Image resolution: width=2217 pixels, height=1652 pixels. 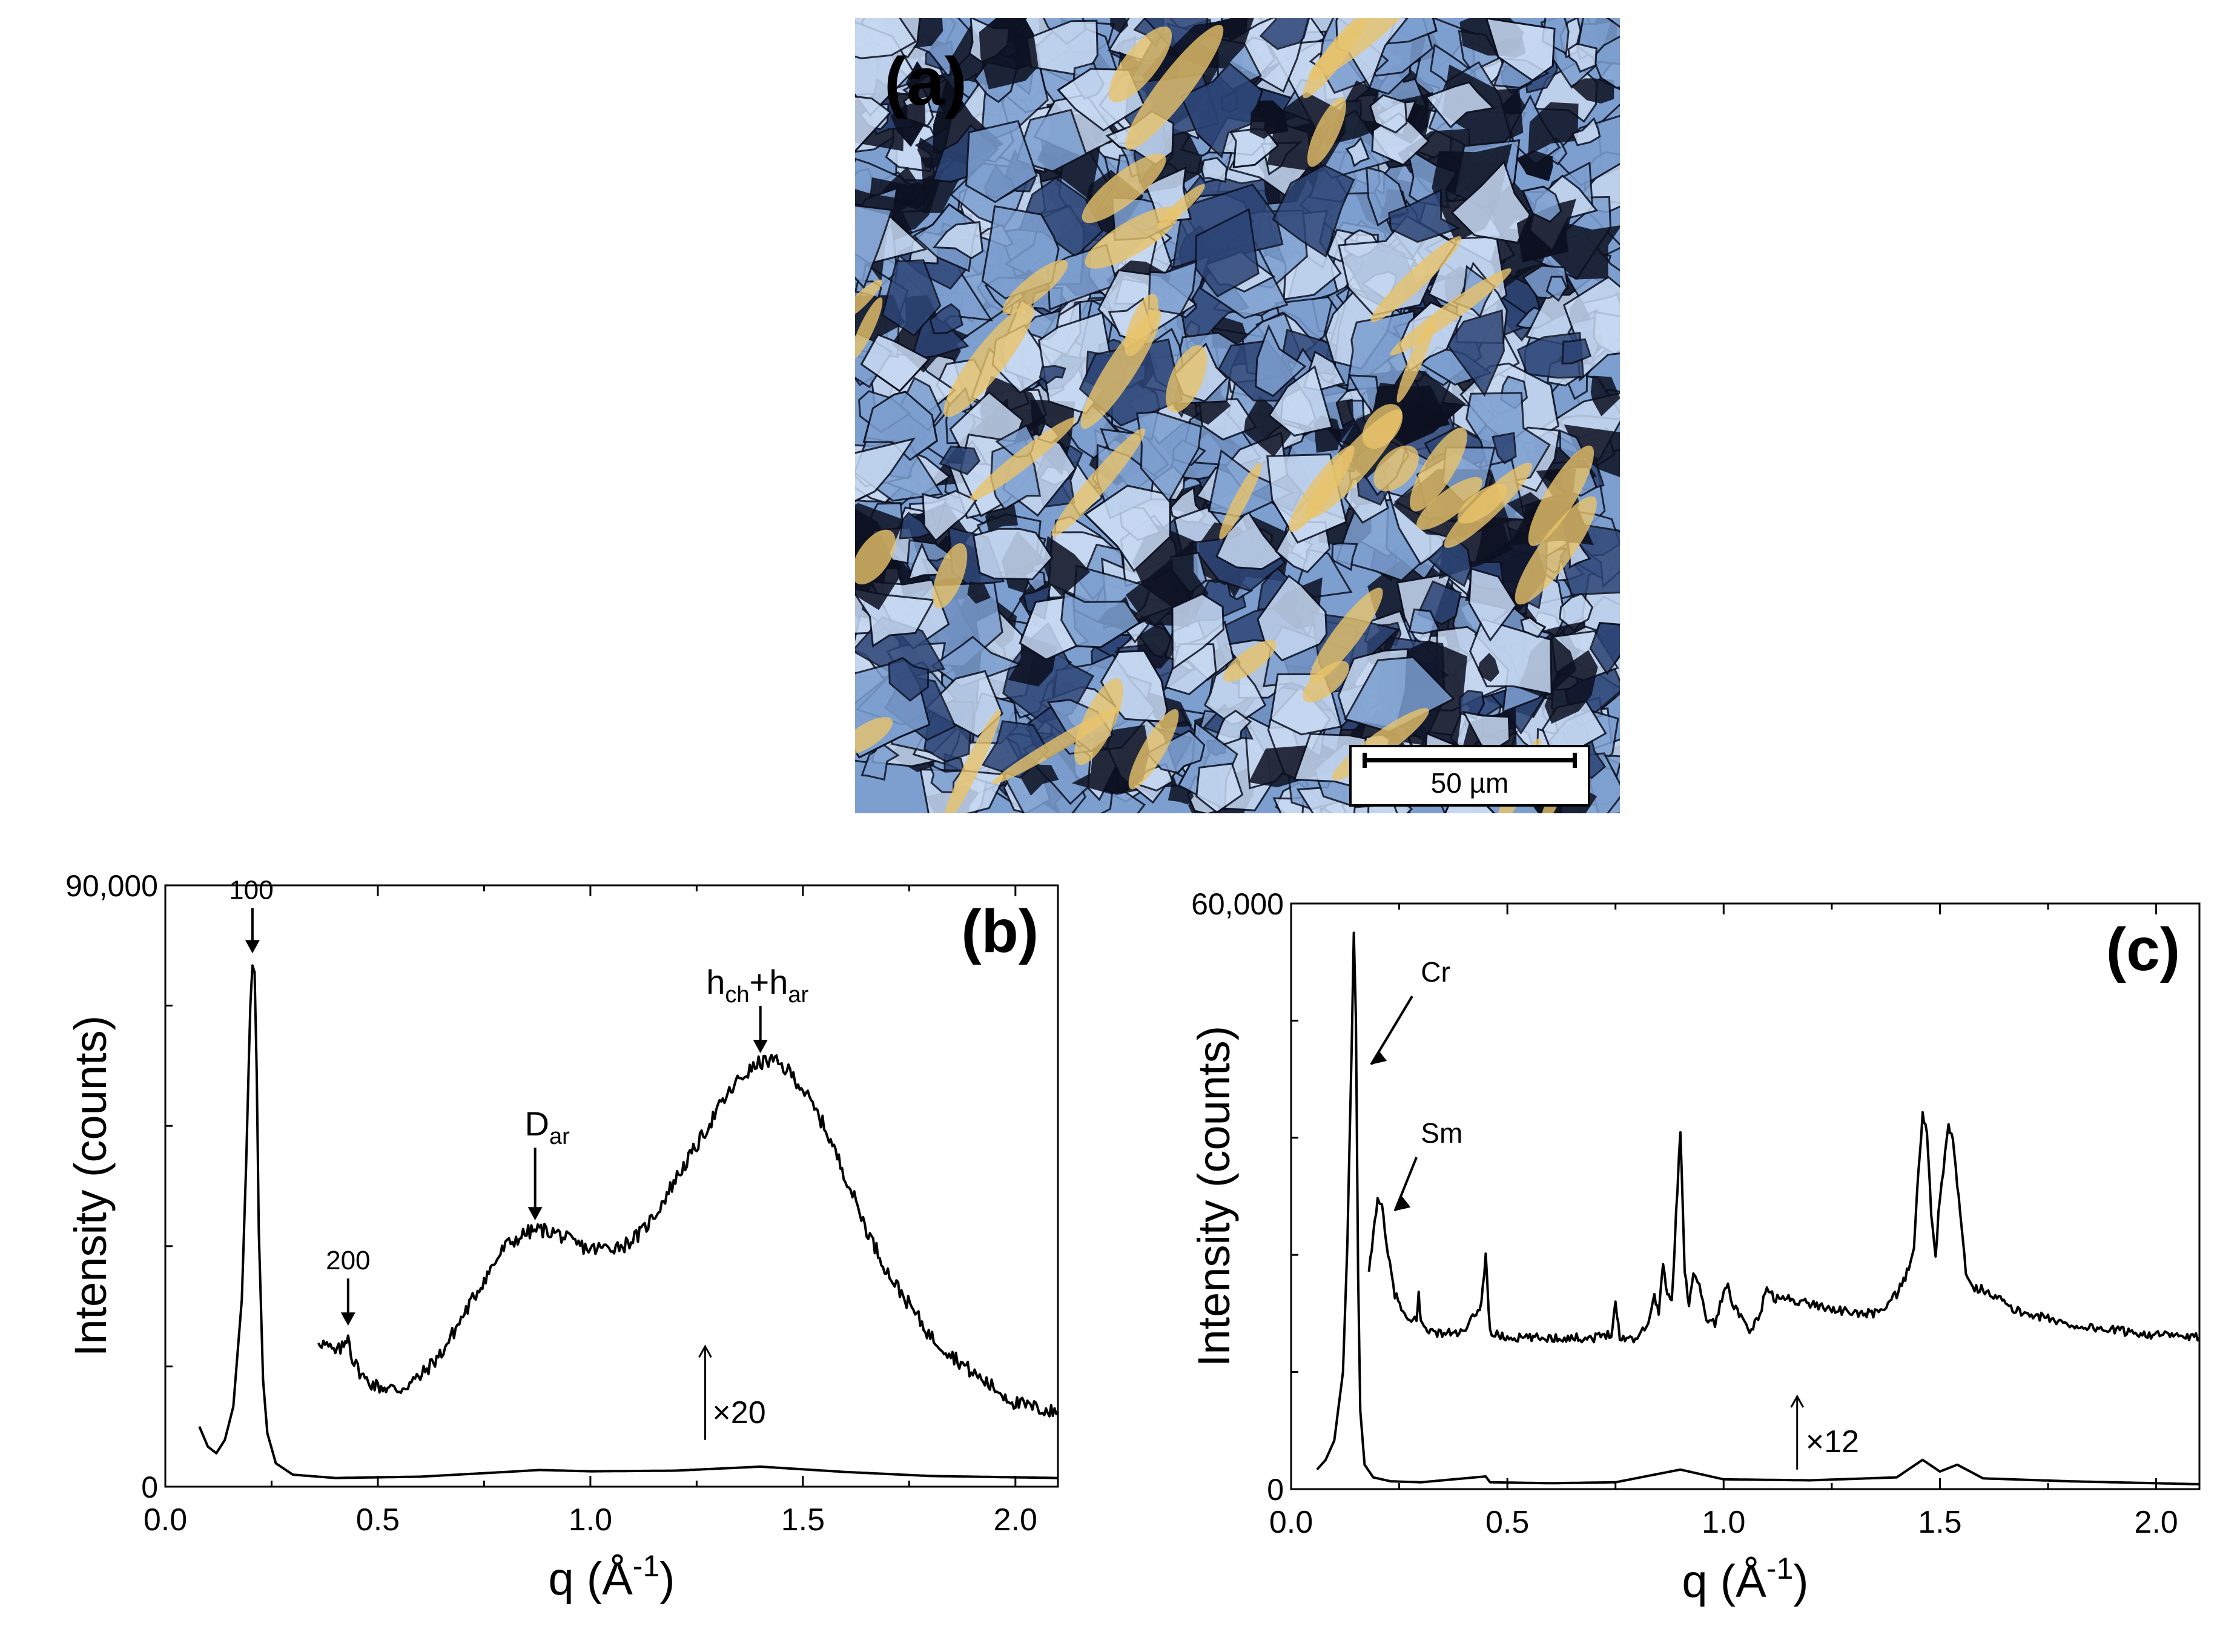 I want to click on series-line-scaled, so click(x=688, y=1236).